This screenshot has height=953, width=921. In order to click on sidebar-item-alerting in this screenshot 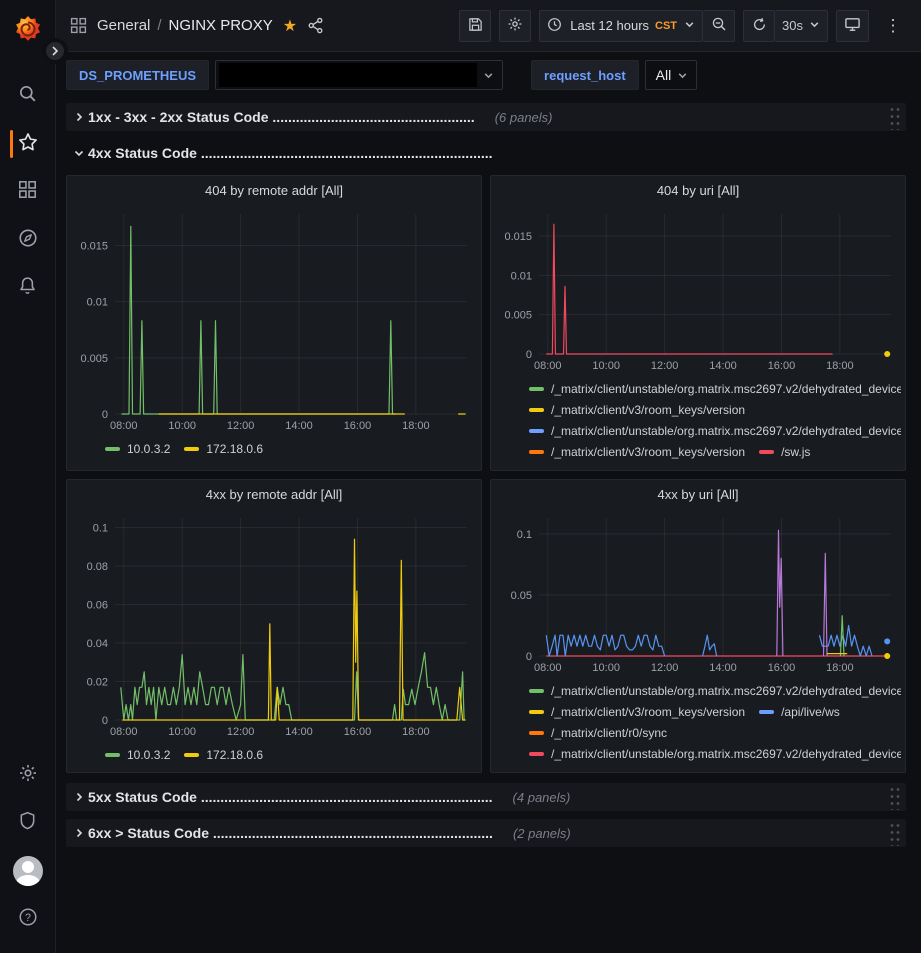, I will do `click(28, 288)`.